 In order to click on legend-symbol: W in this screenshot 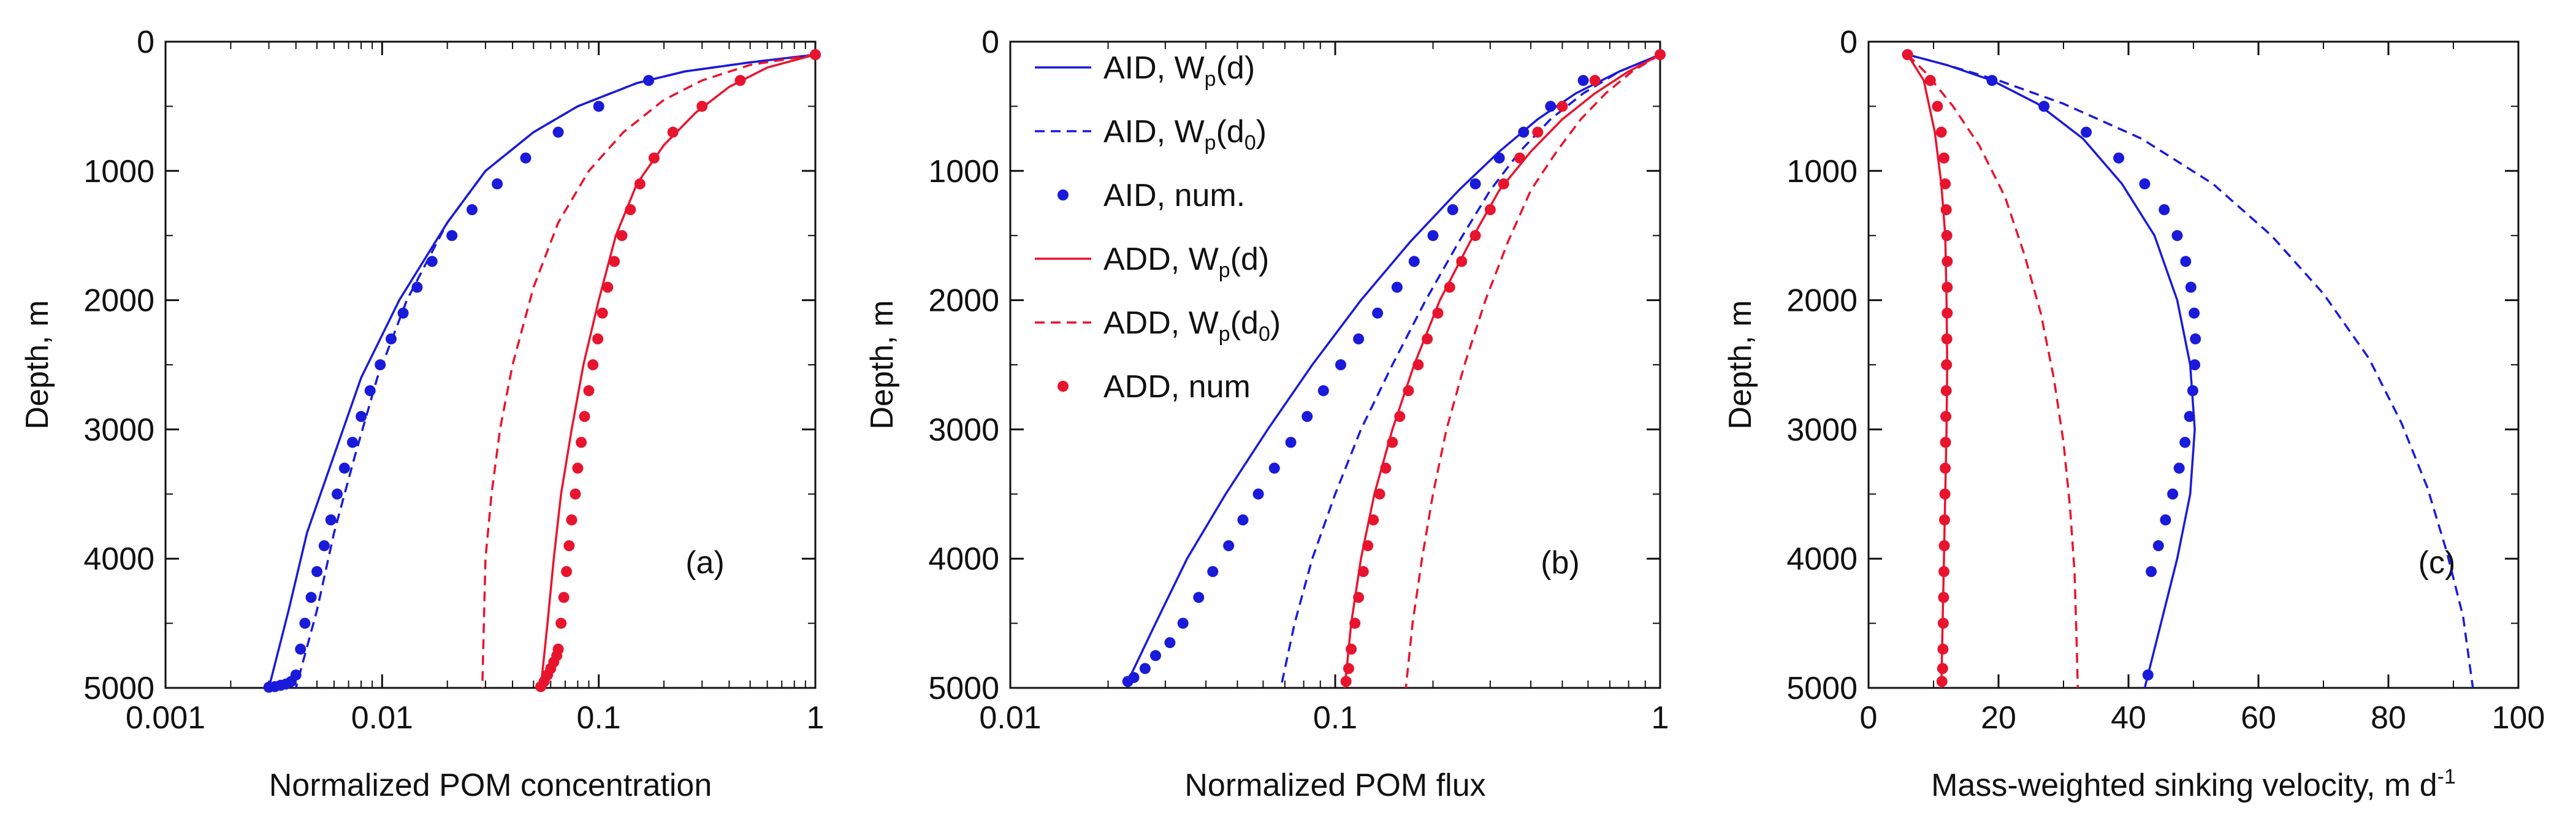, I will do `click(1204, 259)`.